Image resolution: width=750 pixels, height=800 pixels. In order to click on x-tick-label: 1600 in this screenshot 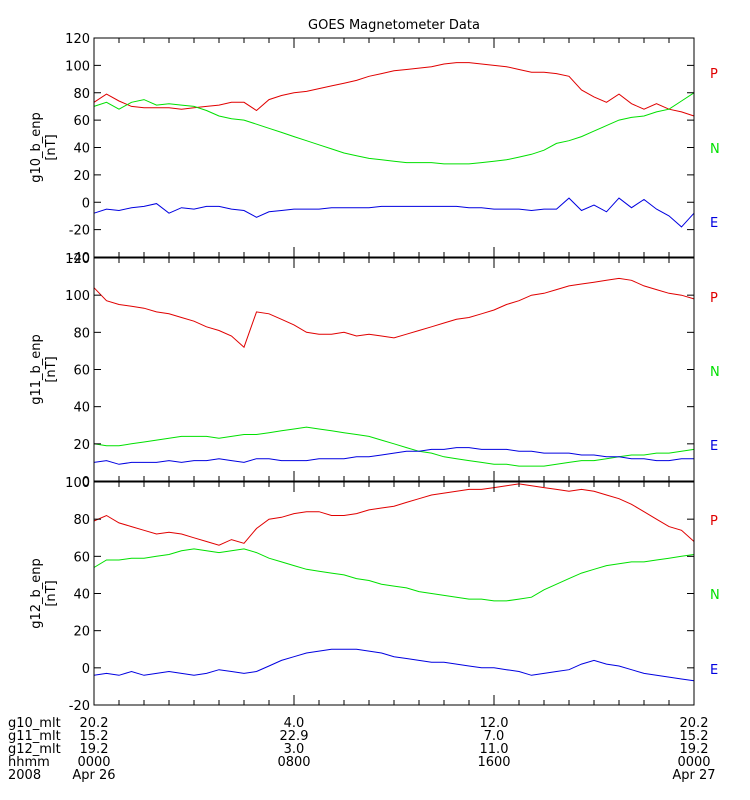, I will do `click(493, 762)`.